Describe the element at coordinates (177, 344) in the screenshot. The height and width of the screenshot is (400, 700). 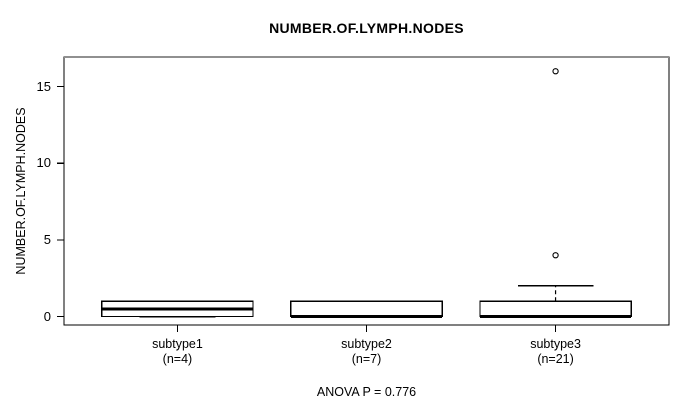
I see `group-name: subtype1` at that location.